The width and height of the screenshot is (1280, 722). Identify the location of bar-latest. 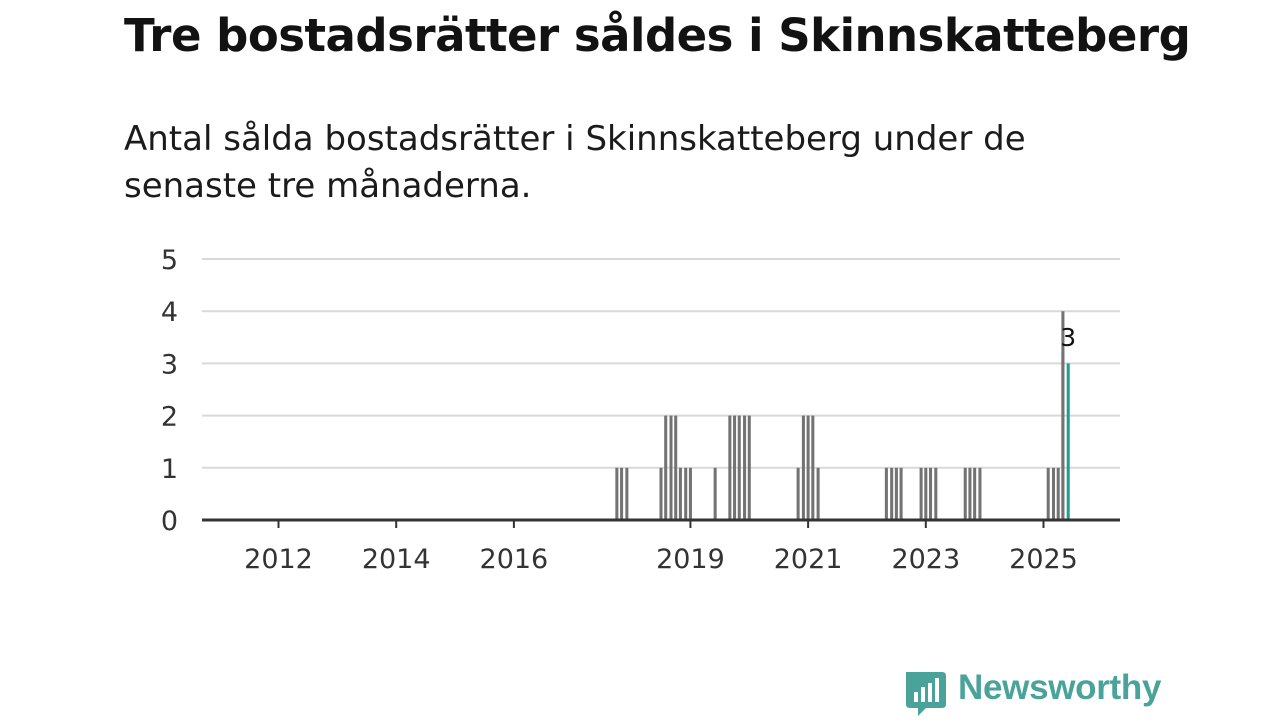
(1068, 441).